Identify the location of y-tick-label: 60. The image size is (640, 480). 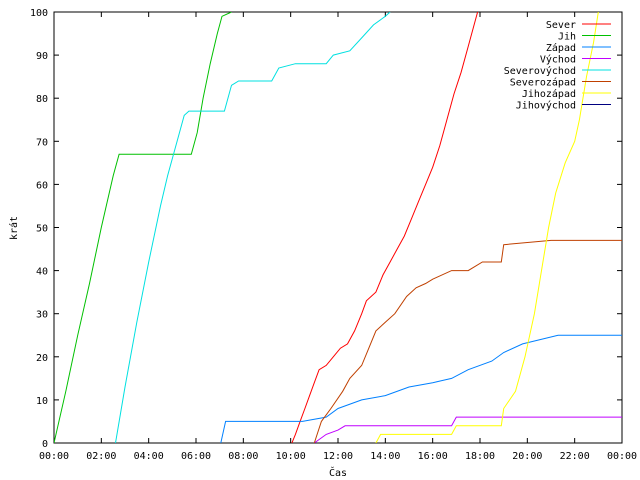
(42, 185).